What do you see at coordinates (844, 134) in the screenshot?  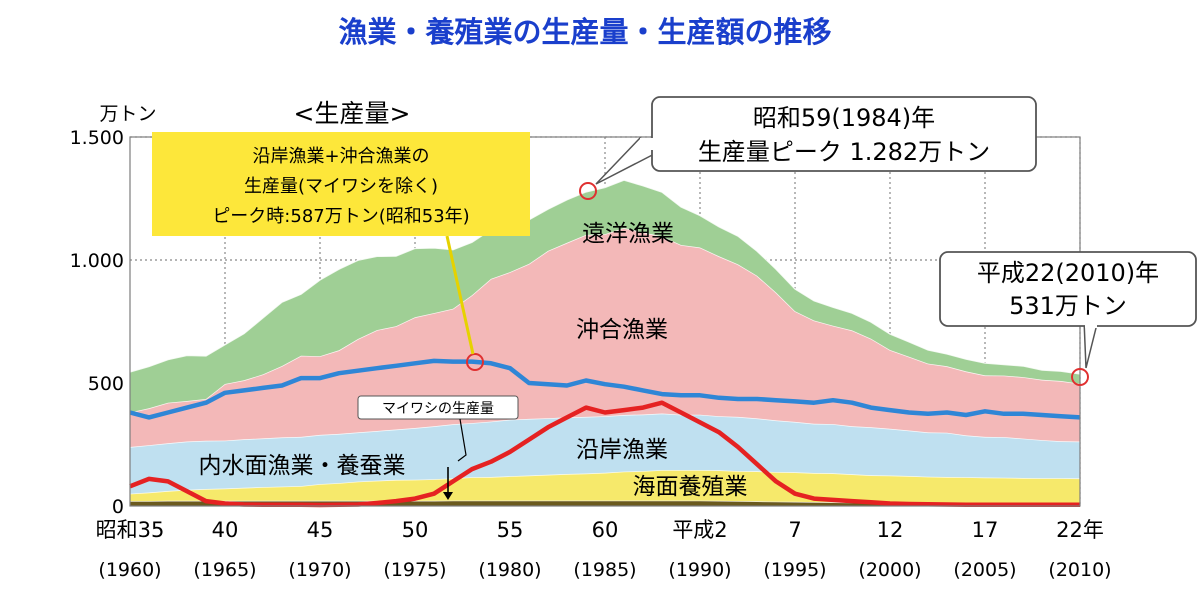 I see `peak-callout` at bounding box center [844, 134].